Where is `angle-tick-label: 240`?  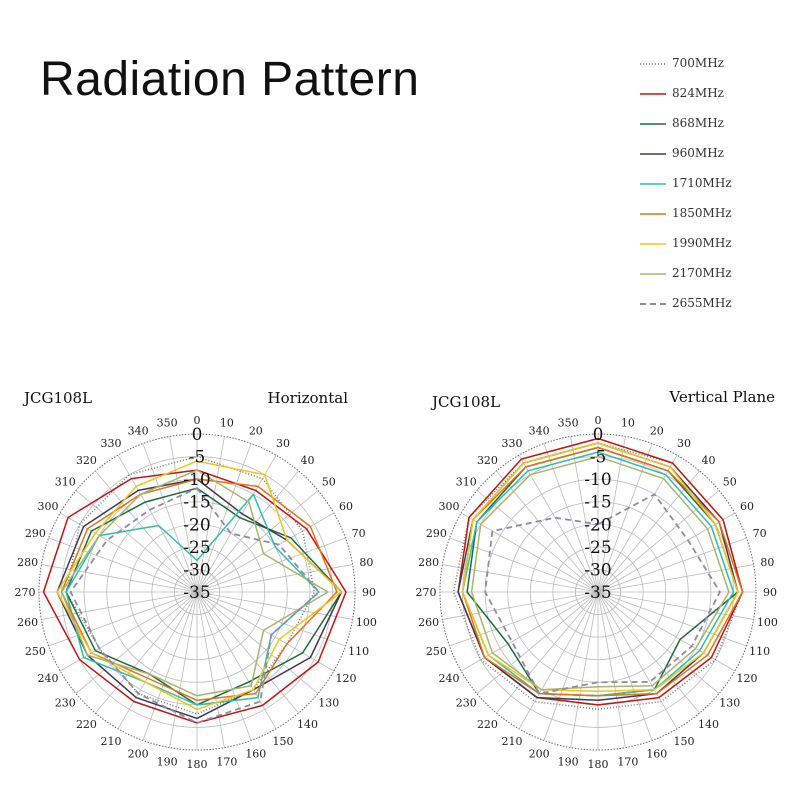
angle-tick-label: 240 is located at coordinates (449, 678).